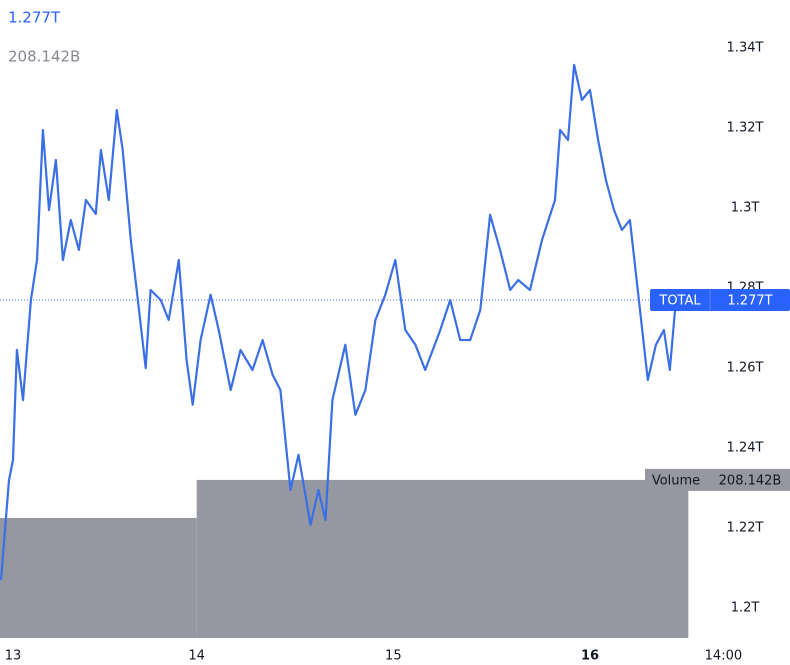 Image resolution: width=790 pixels, height=665 pixels. What do you see at coordinates (749, 301) in the screenshot?
I see `price-tag-value: 1.277T` at bounding box center [749, 301].